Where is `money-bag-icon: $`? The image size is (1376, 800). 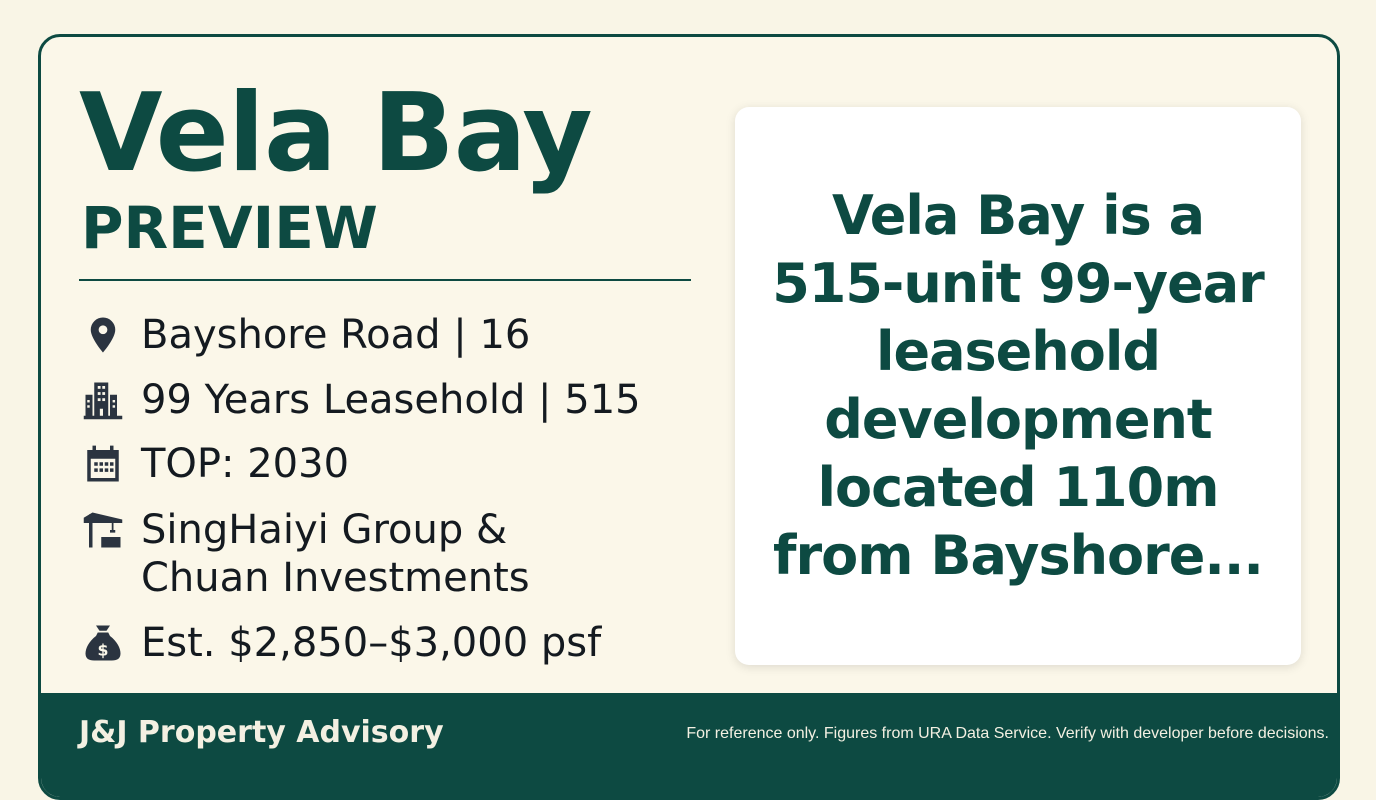 money-bag-icon: $ is located at coordinates (103, 643).